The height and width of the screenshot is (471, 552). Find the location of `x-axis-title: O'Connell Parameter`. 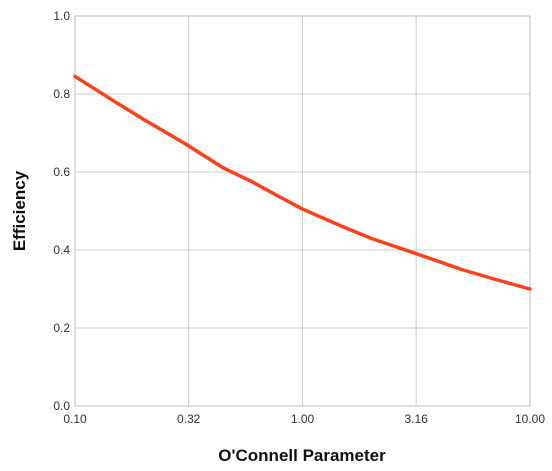

x-axis-title: O'Connell Parameter is located at coordinates (302, 455).